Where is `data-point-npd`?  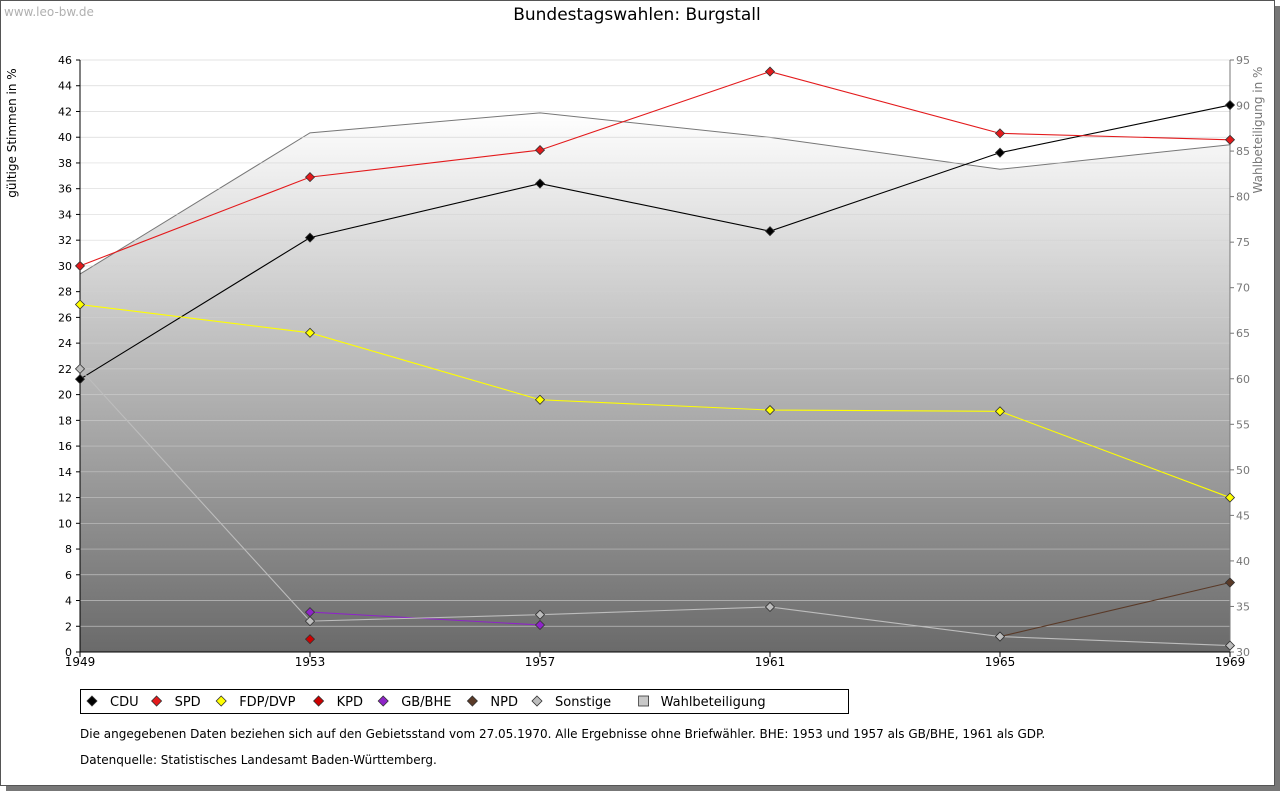
data-point-npd is located at coordinates (1230, 582).